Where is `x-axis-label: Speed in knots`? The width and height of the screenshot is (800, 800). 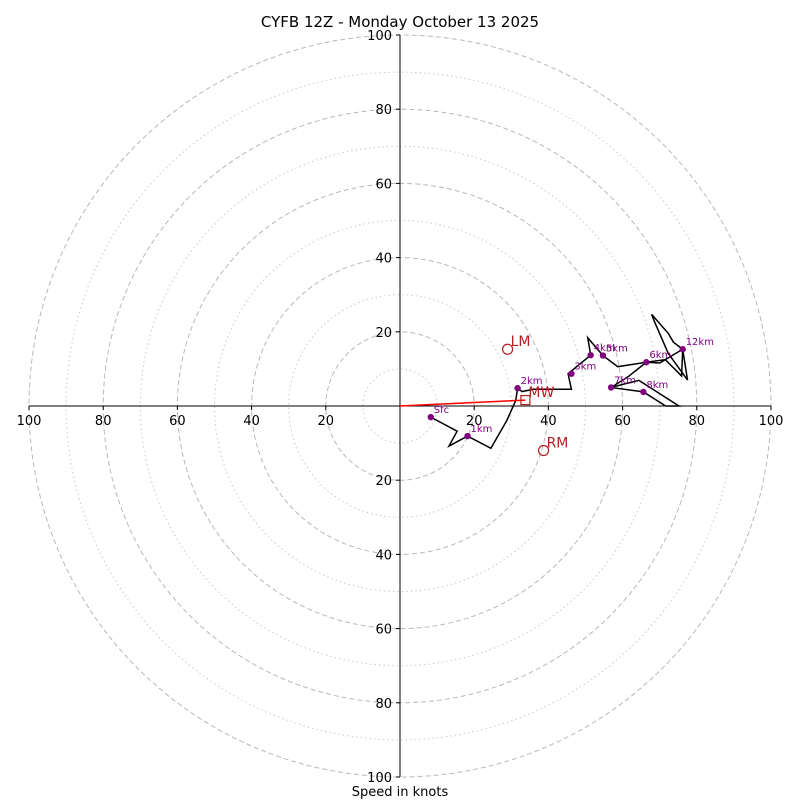
x-axis-label: Speed in knots is located at coordinates (400, 792).